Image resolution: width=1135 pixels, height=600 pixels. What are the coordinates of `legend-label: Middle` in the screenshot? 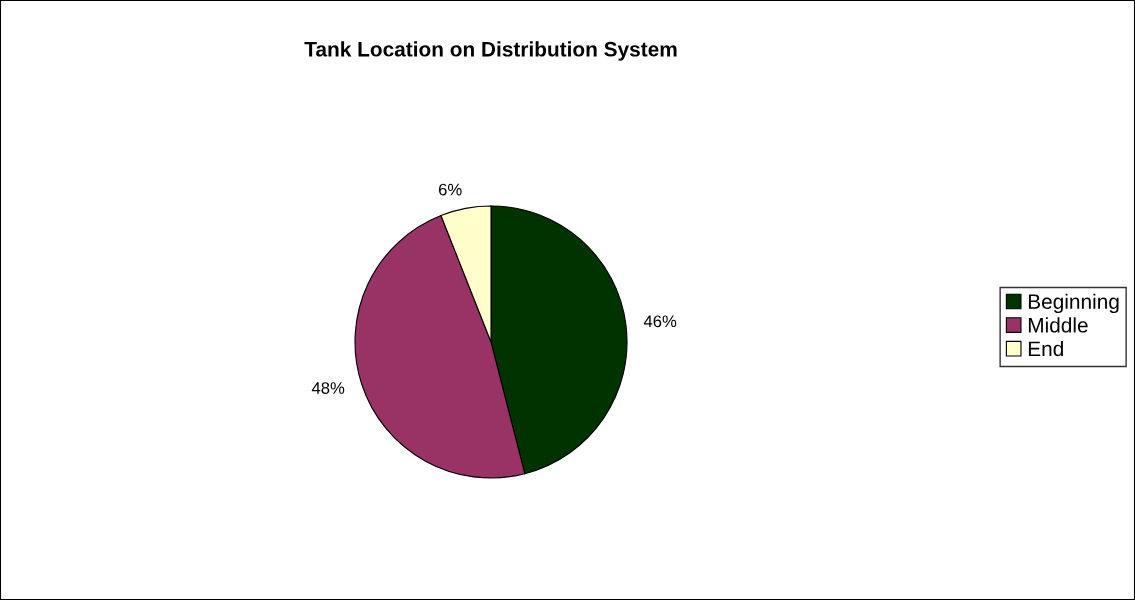 It's located at (1058, 325).